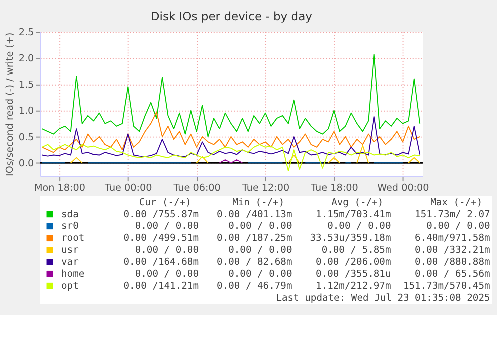  Describe the element at coordinates (354, 214) in the screenshot. I see `text: 1.15m/703.41m` at that location.